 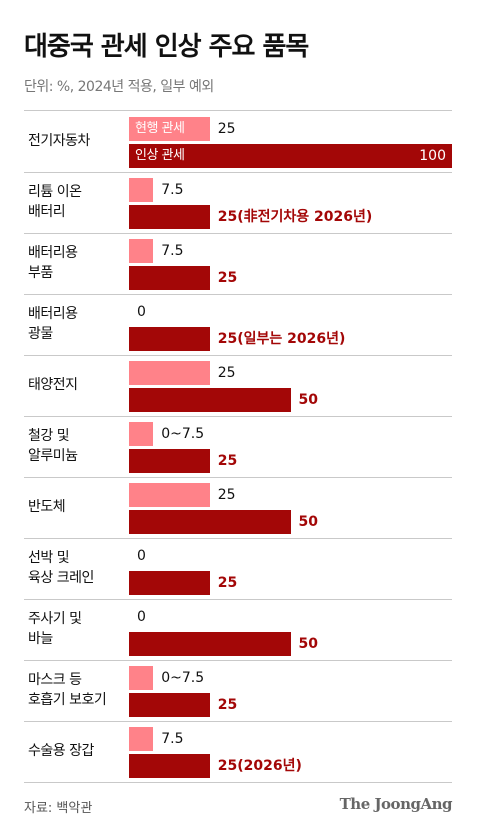 I want to click on value-label-new: 25(일부는 2026년), so click(x=281, y=339).